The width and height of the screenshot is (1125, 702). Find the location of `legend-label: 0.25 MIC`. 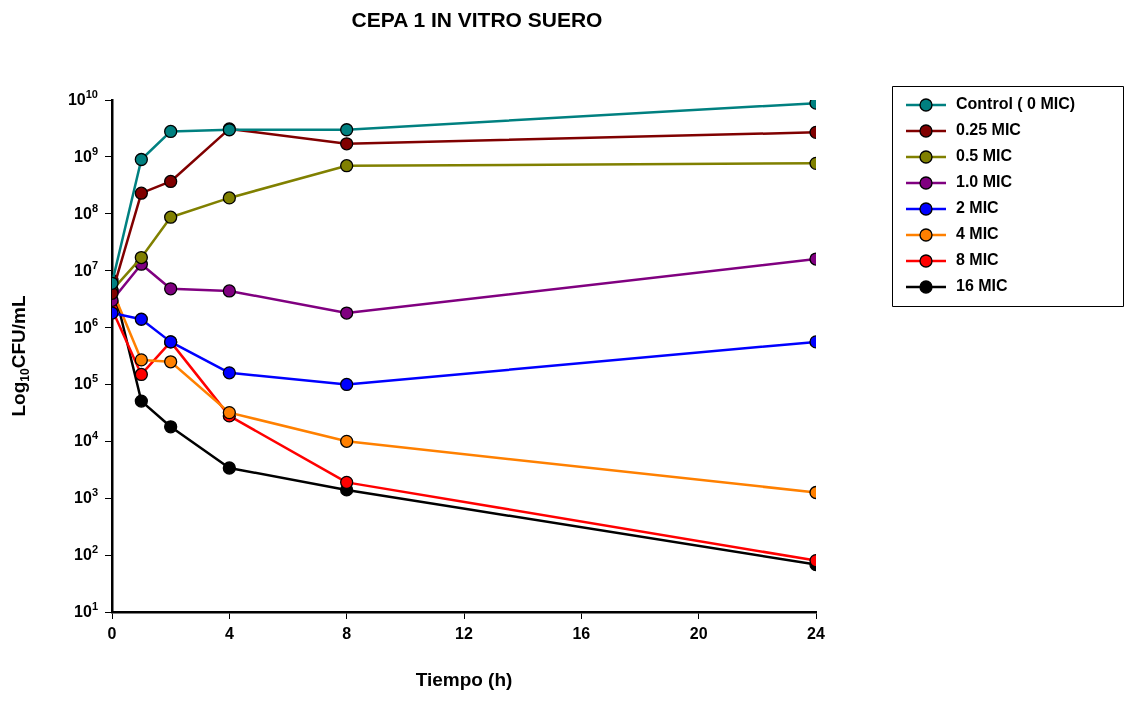

legend-label: 0.25 MIC is located at coordinates (989, 130).